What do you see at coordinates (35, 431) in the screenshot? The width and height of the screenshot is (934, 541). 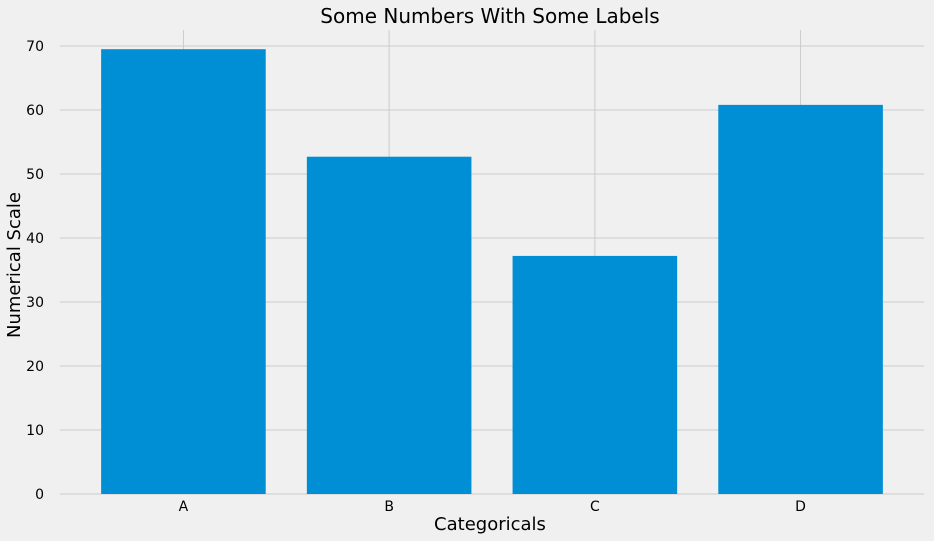 I see `y-tick-label: 10` at bounding box center [35, 431].